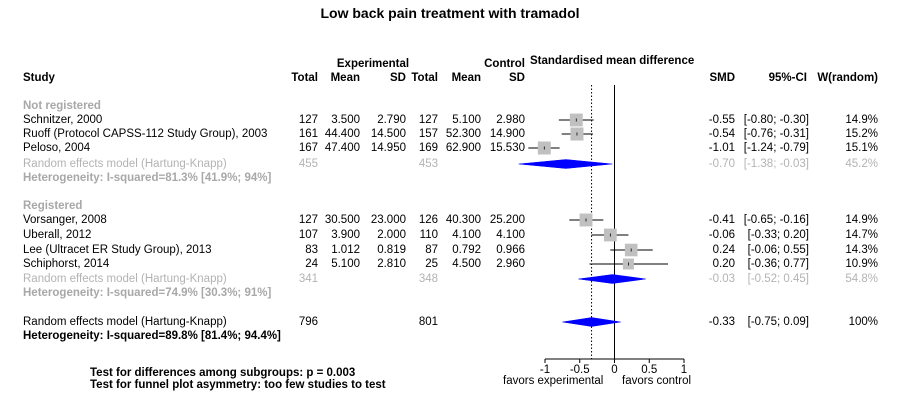  I want to click on study-weight: 15.1%, so click(861, 148).